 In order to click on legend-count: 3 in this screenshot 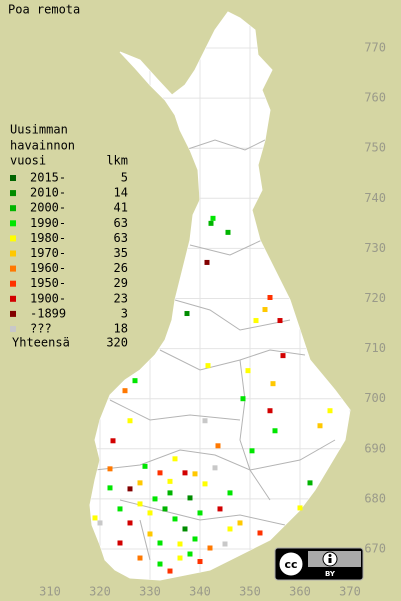, I will do `click(124, 313)`.